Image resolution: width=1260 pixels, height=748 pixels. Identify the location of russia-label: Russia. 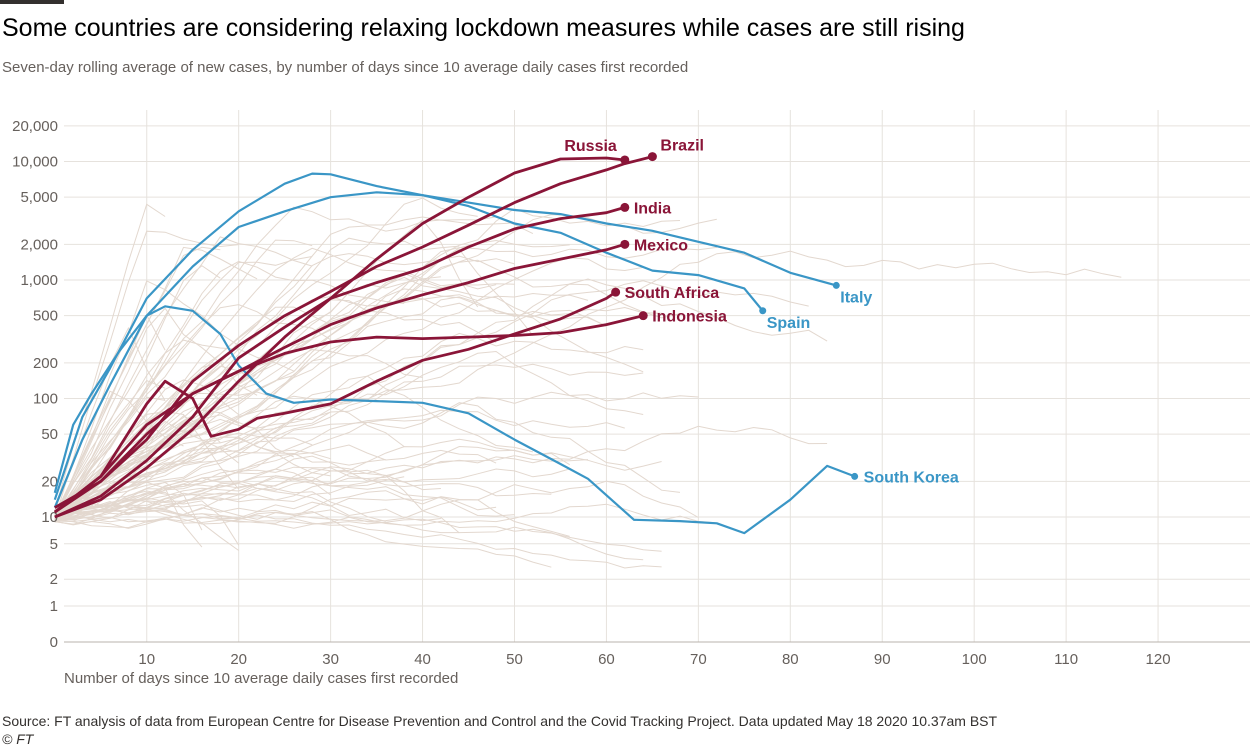
(590, 146).